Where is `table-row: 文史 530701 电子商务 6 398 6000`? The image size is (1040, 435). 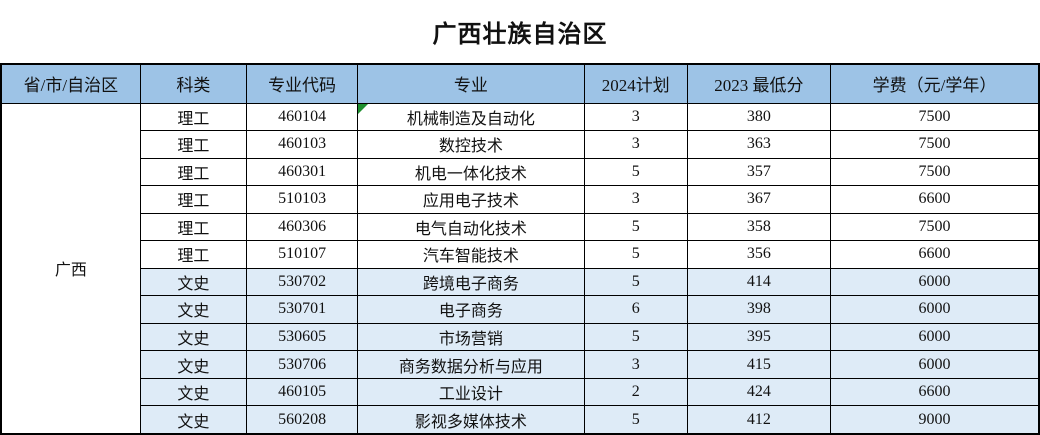 table-row: 文史 530701 电子商务 6 398 6000 is located at coordinates (520, 309).